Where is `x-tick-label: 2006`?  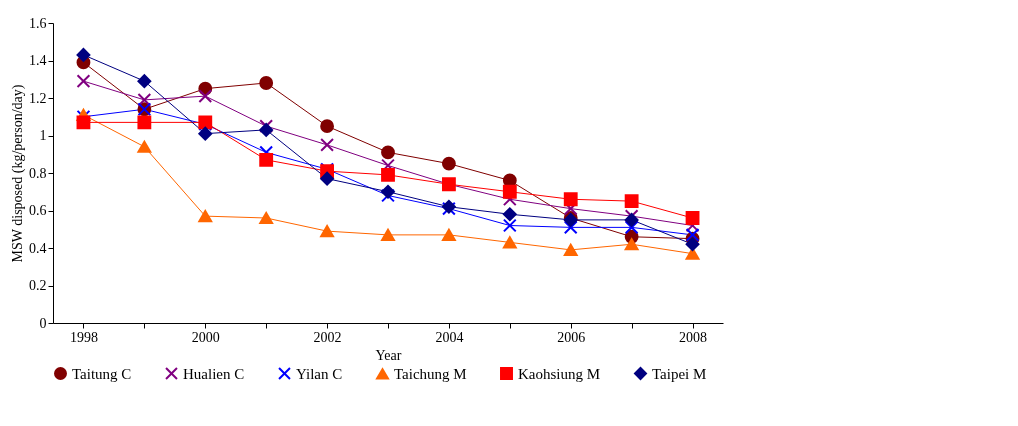 x-tick-label: 2006 is located at coordinates (571, 337).